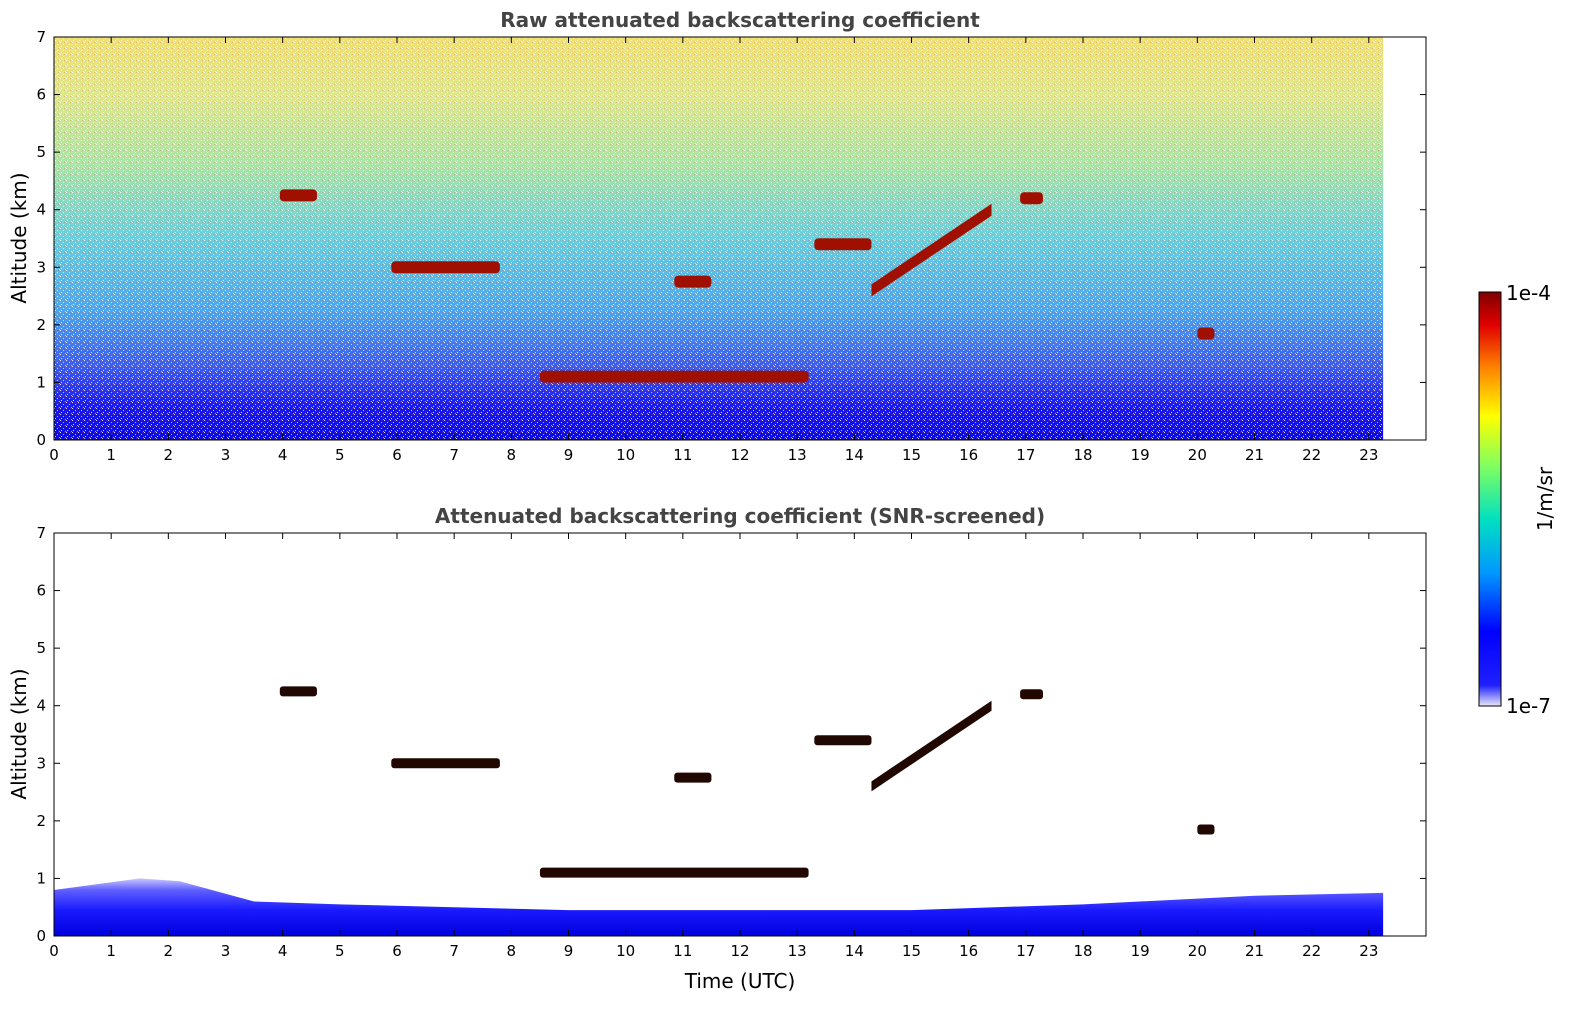 The image size is (1595, 1020). Describe the element at coordinates (1528, 293) in the screenshot. I see `colorbar-max-label: 1e-4` at that location.